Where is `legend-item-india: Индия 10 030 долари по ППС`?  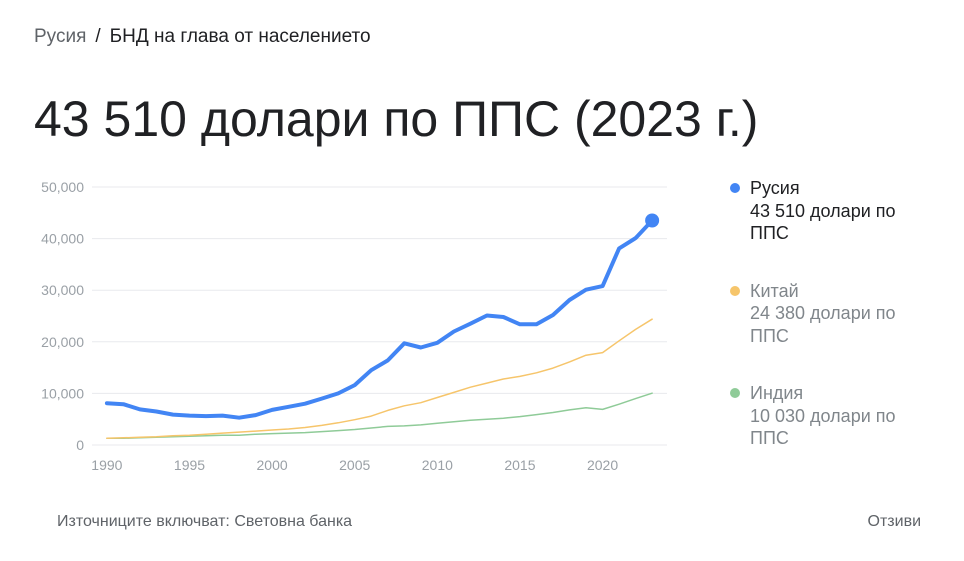 legend-item-india: Индия 10 030 долари по ППС is located at coordinates (833, 416).